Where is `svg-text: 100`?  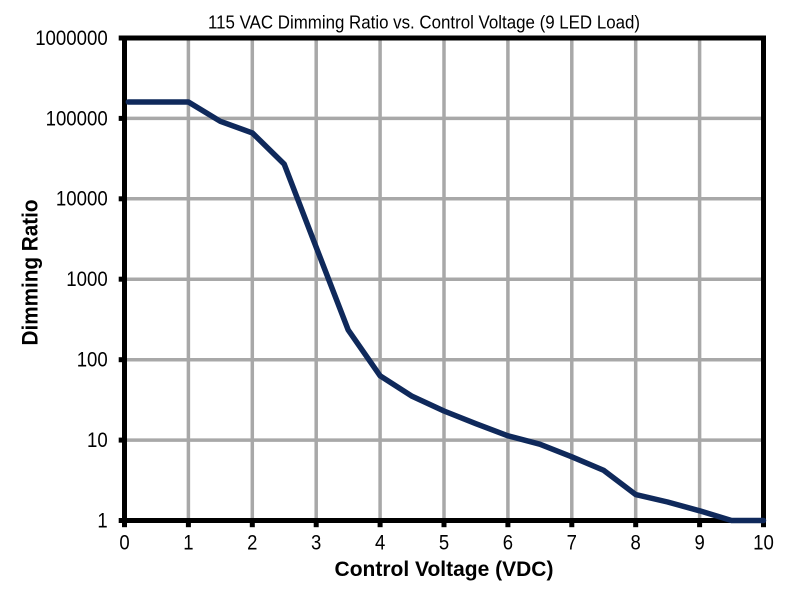
svg-text: 100 is located at coordinates (92, 360).